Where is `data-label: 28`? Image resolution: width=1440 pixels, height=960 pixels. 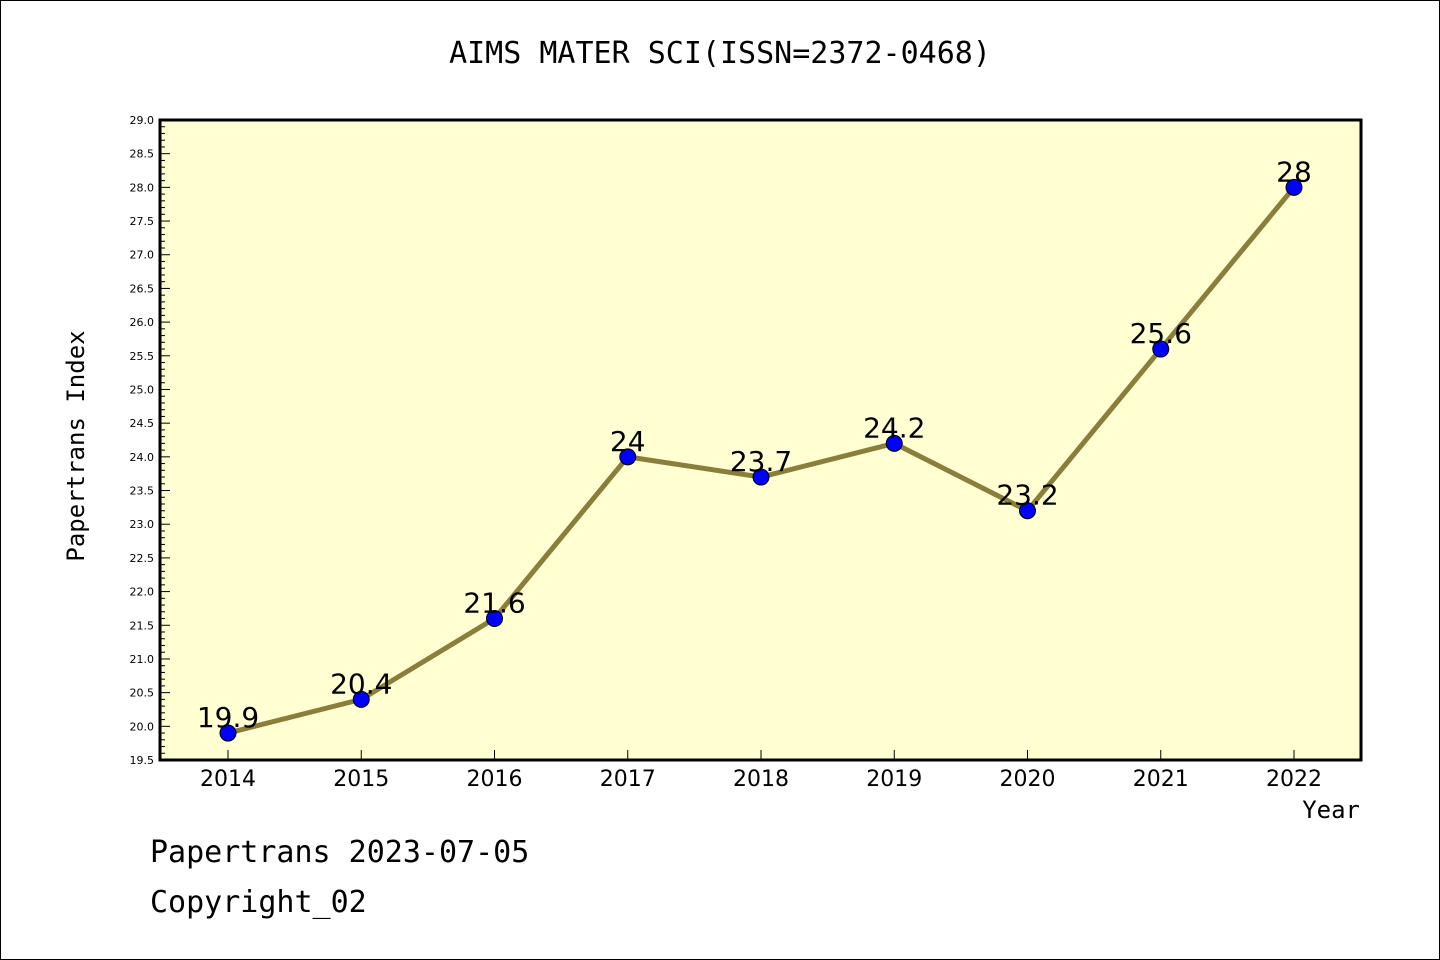 data-label: 28 is located at coordinates (1294, 171).